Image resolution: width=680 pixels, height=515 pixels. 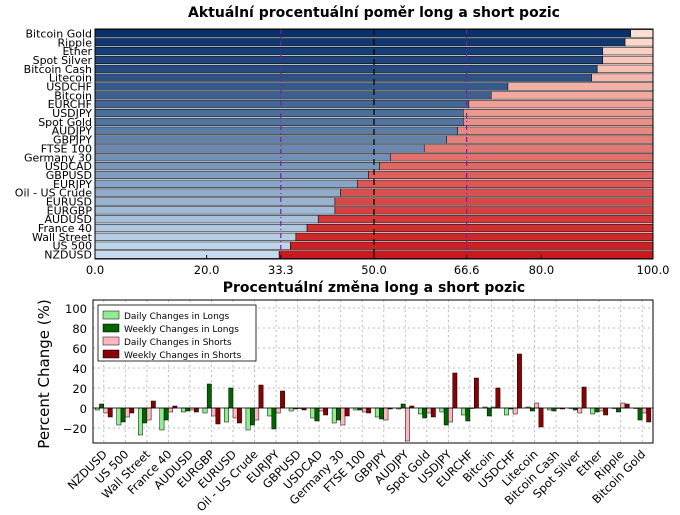 I want to click on legend-label: Weekly Changes in Longs, so click(x=181, y=330).